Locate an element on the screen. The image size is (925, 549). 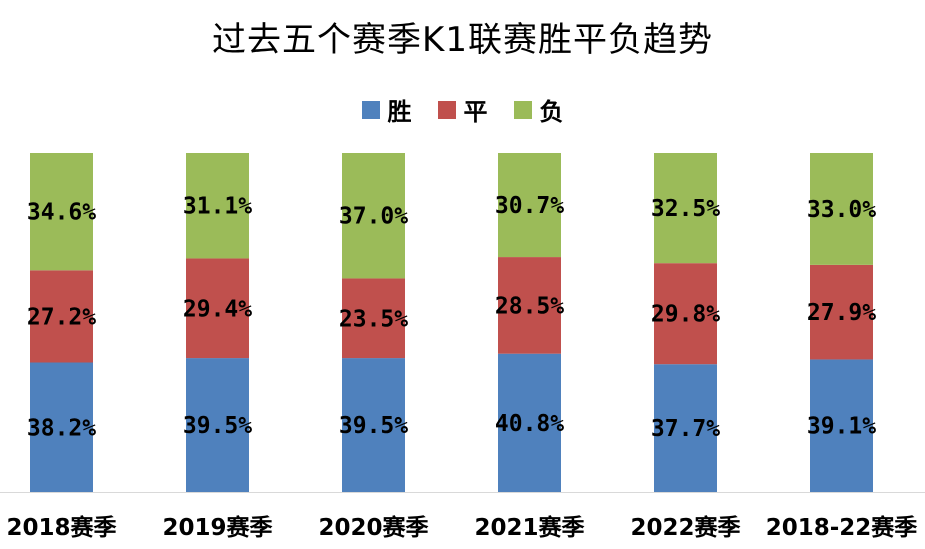
data-label-win-0: 38.2% is located at coordinates (61, 428).